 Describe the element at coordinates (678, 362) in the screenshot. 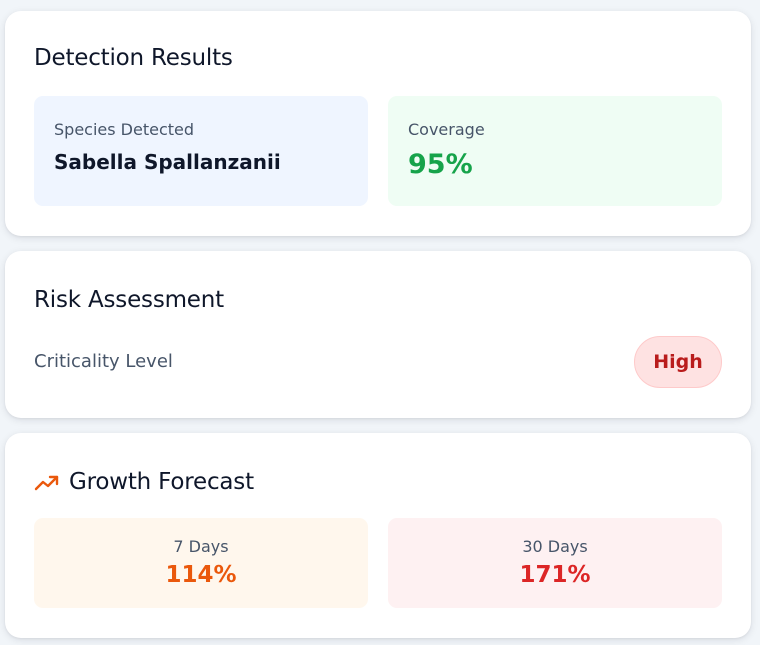

I see `criticality-level-badge: High` at that location.